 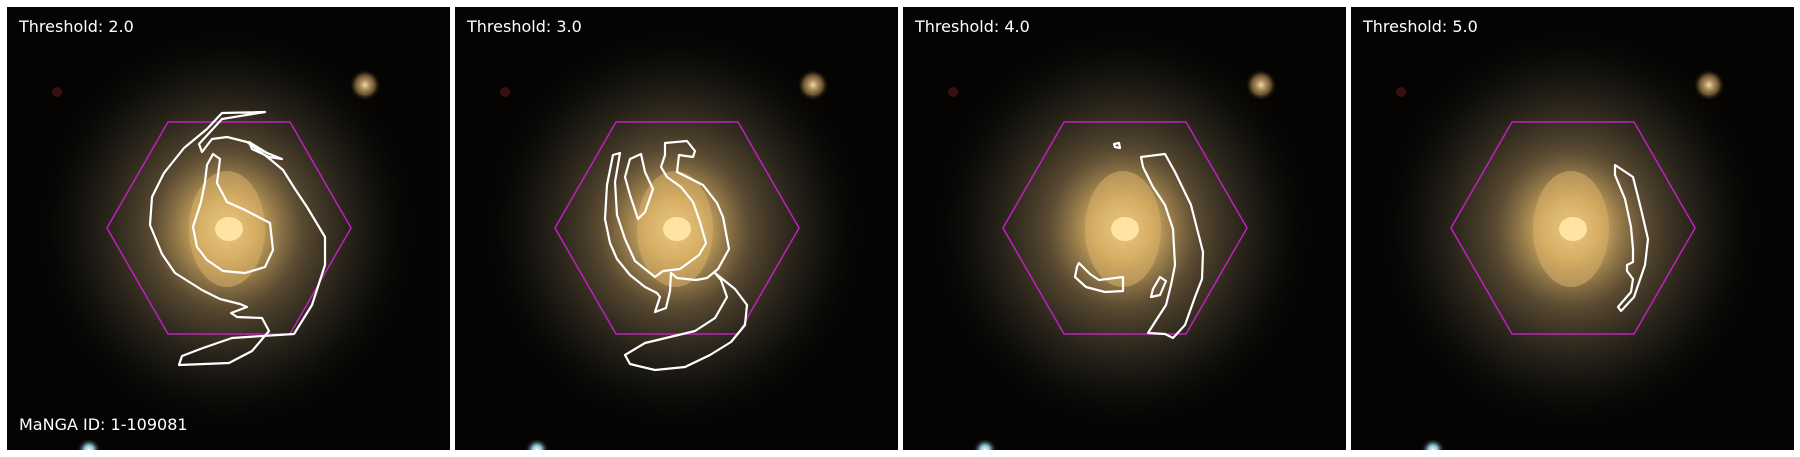 I want to click on panel-title: Threshold: 2.0, so click(x=76, y=26).